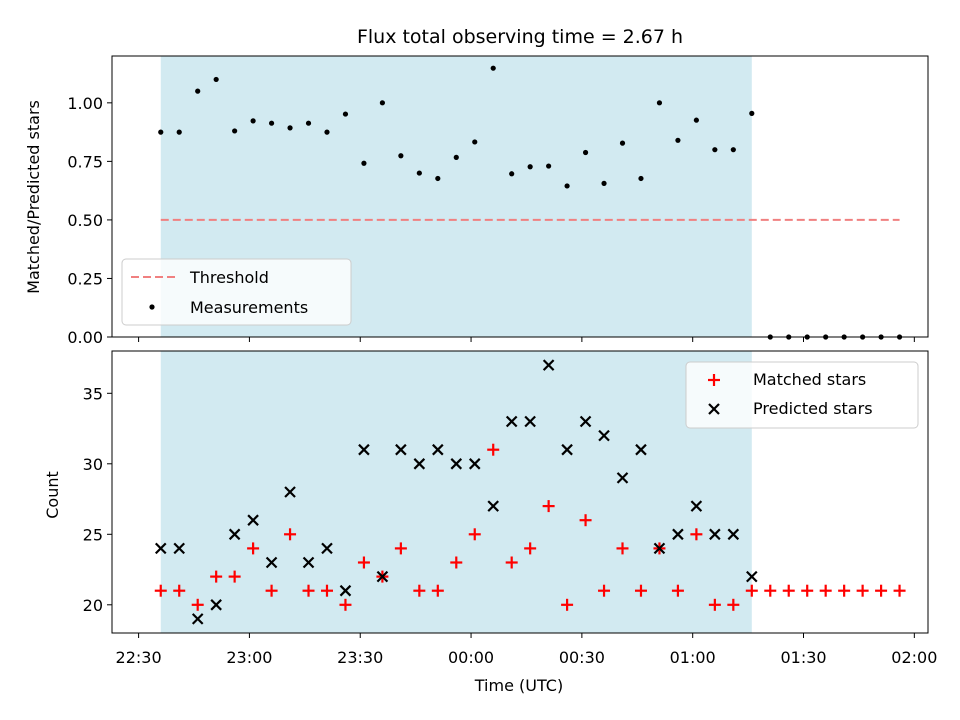 The image size is (960, 720). Describe the element at coordinates (360, 657) in the screenshot. I see `x-tick-label: 23:30` at that location.